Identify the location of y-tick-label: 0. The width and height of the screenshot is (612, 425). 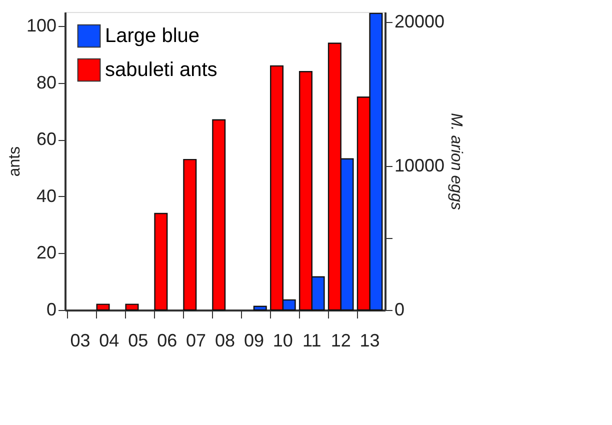
(51, 310).